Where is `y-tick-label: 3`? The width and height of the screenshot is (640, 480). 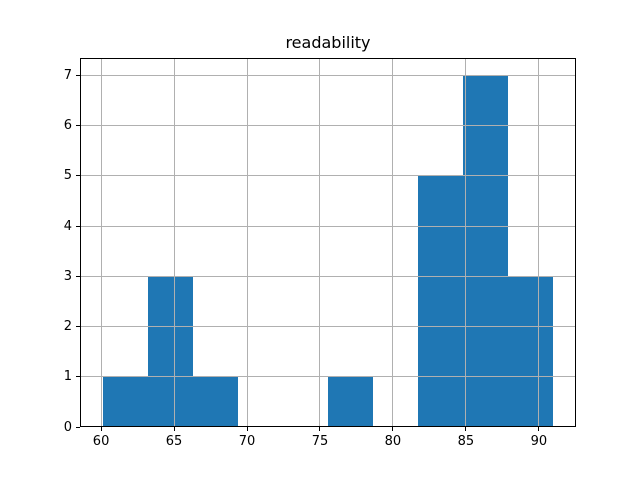 y-tick-label: 3 is located at coordinates (67, 276).